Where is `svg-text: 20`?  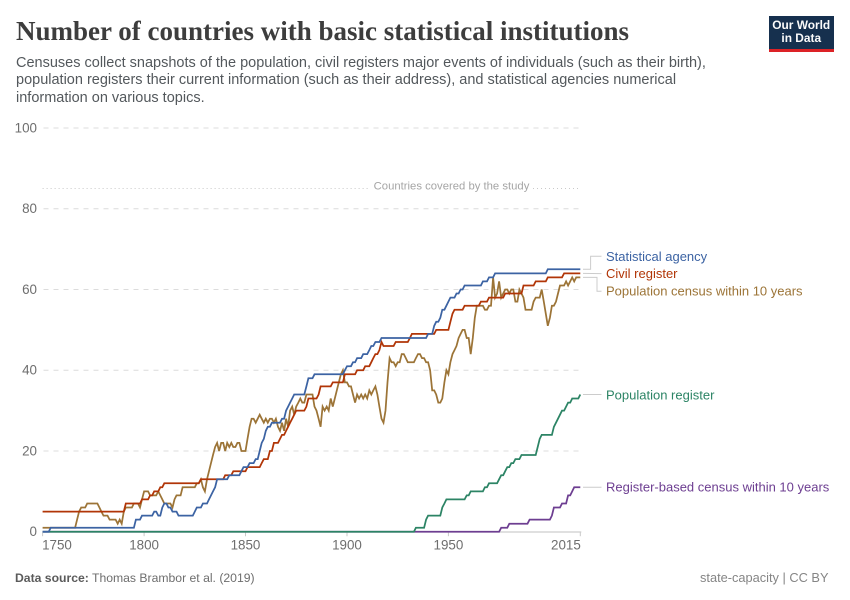
svg-text: 20 is located at coordinates (29, 450).